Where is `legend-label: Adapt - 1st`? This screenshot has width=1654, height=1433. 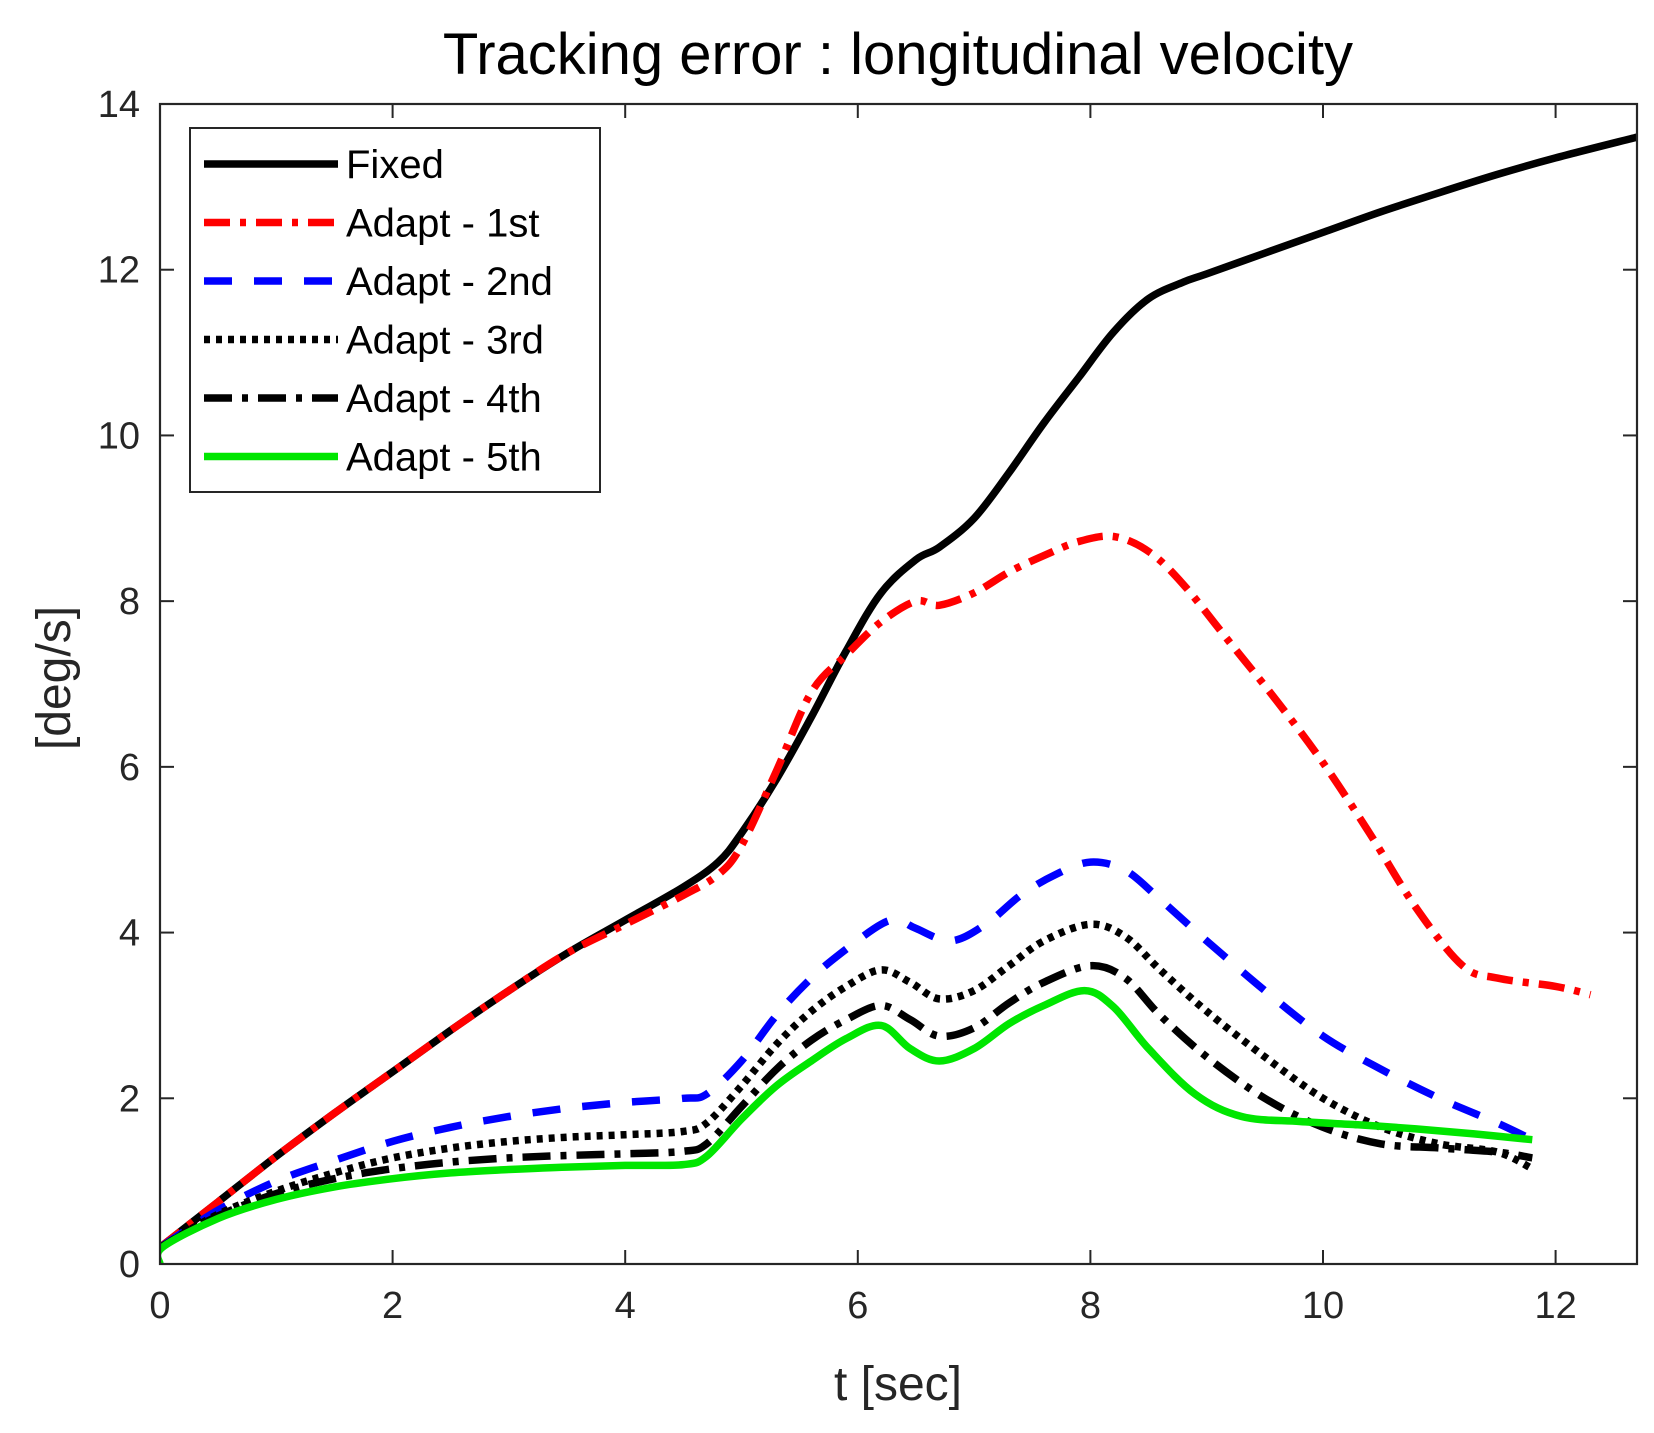
legend-label: Adapt - 1st is located at coordinates (442, 224).